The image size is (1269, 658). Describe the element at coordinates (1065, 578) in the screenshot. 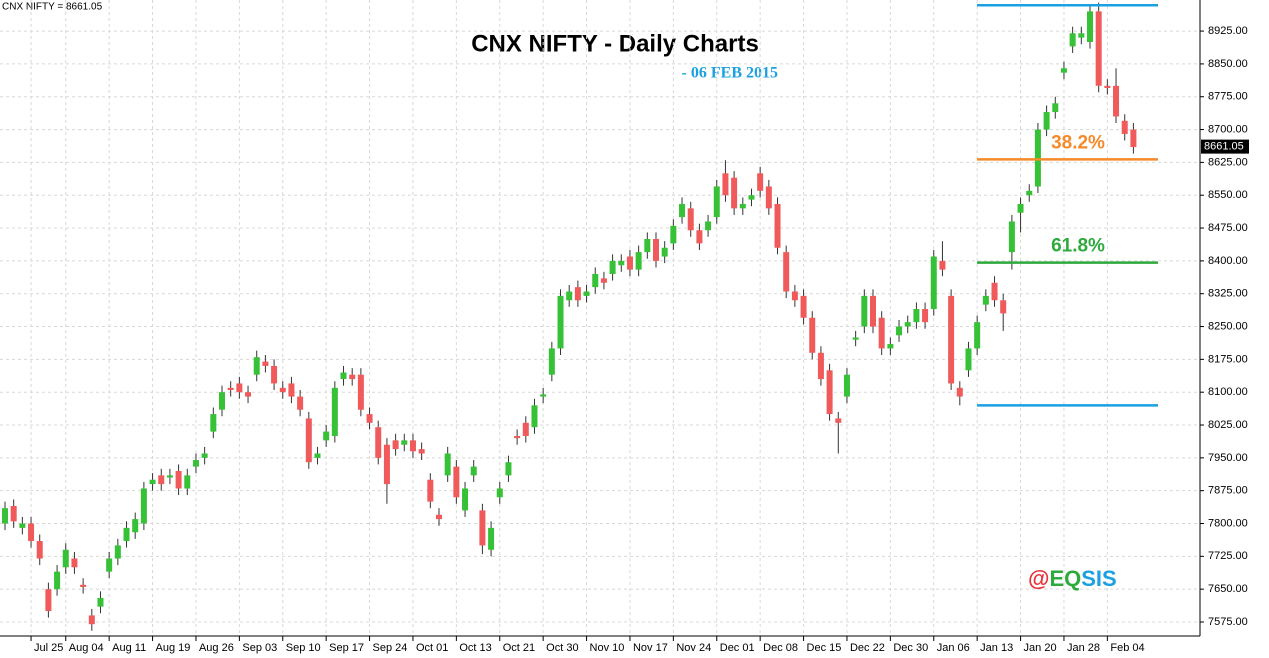

I see `watermark-part: EQ` at that location.